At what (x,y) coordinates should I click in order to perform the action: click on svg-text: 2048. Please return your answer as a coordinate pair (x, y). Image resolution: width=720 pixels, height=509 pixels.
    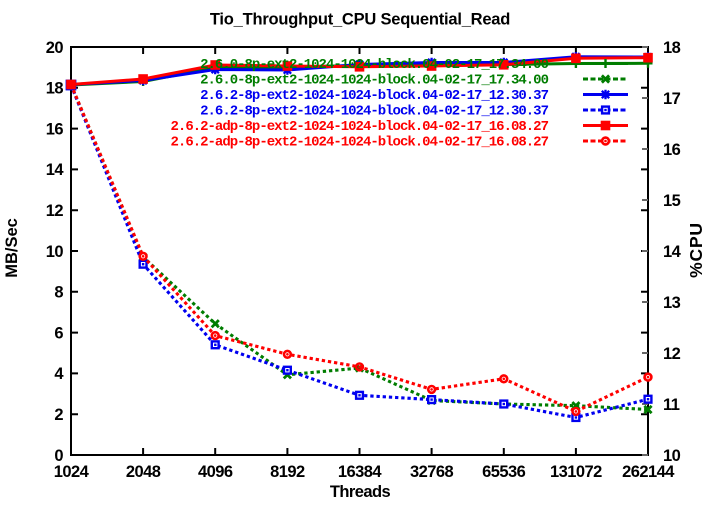
    Looking at the image, I should click on (143, 472).